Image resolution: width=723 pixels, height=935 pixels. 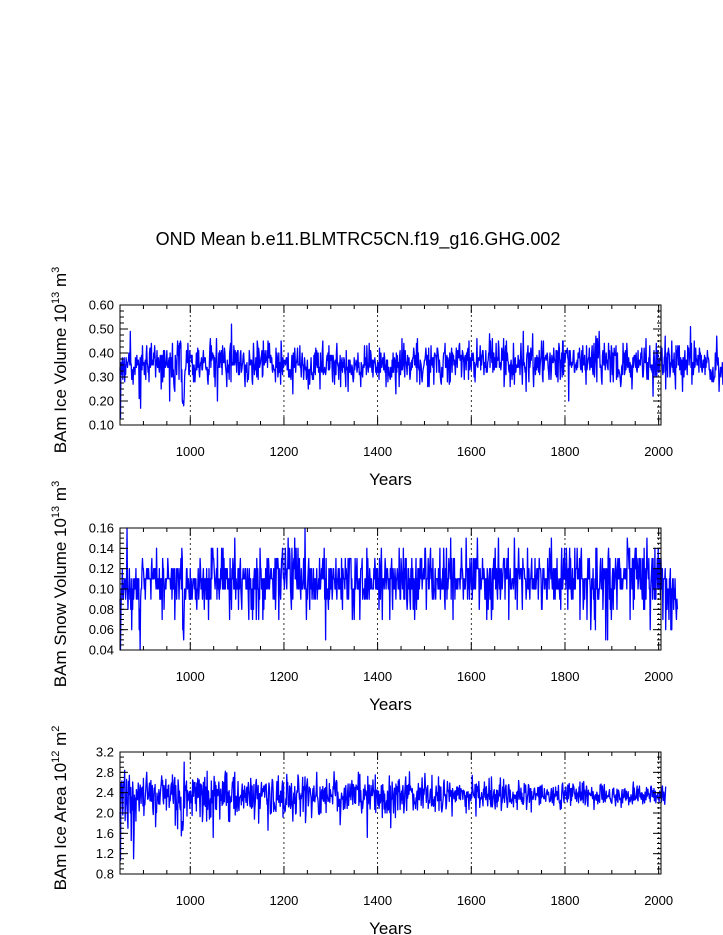 What do you see at coordinates (101, 329) in the screenshot?
I see `ice-volume-y-tick-label: 0.50` at bounding box center [101, 329].